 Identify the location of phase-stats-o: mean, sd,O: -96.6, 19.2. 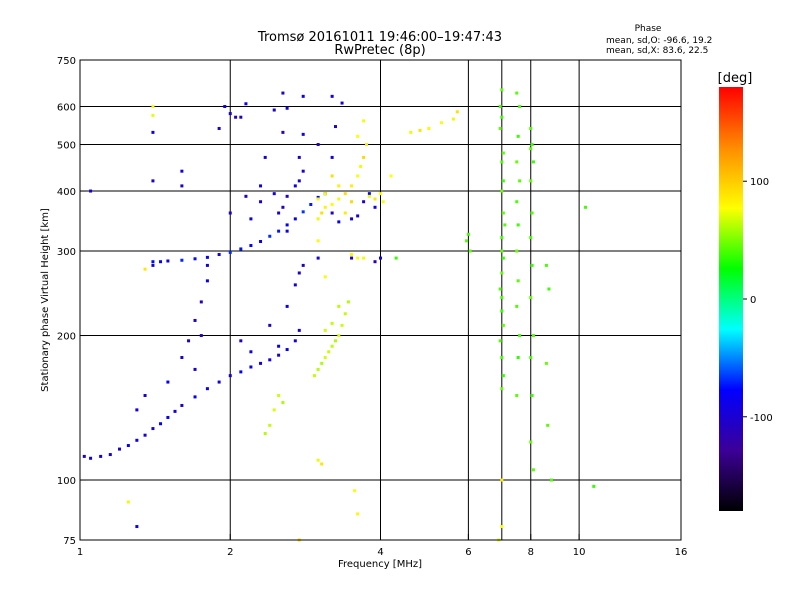
(659, 41).